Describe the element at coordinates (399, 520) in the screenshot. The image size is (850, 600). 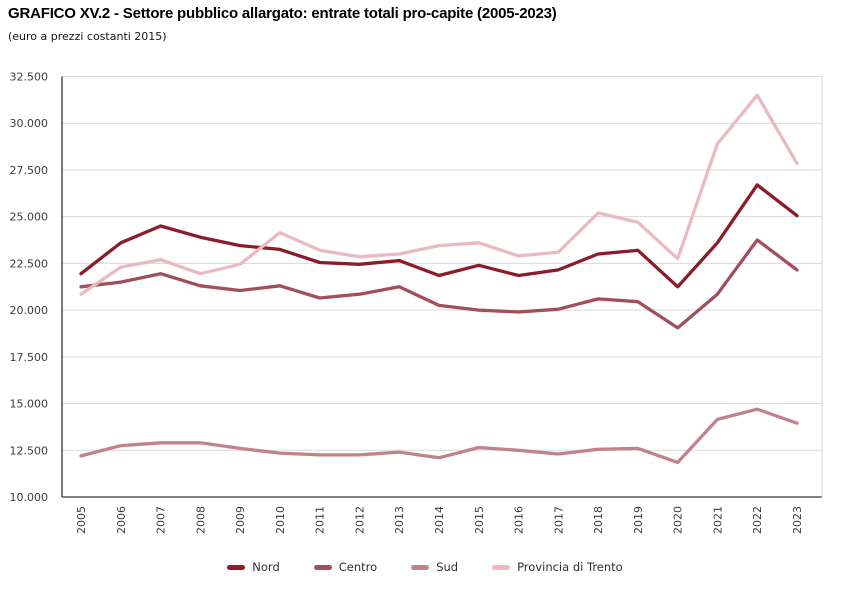
I see `x-axis-label: 2013` at that location.